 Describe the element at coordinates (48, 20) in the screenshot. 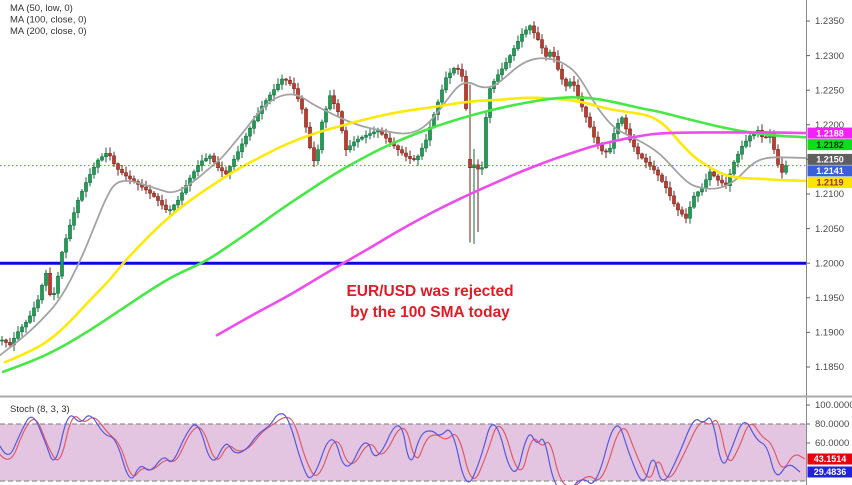

I see `ma-legend-100: MA (100, close, 0)` at that location.